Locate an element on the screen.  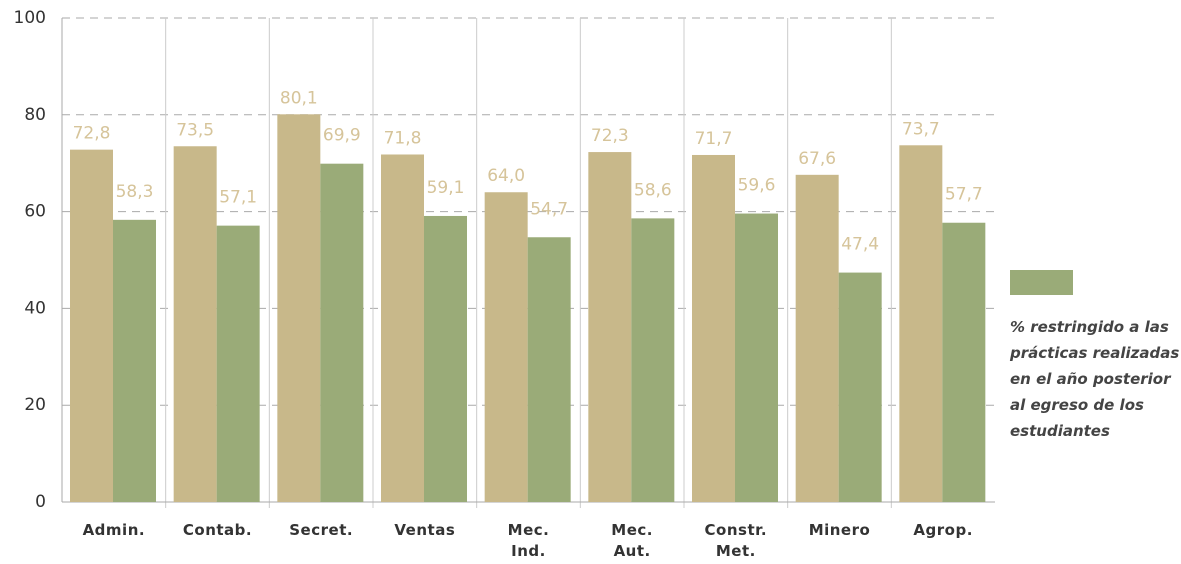
value-label: 57,7 is located at coordinates (964, 195).